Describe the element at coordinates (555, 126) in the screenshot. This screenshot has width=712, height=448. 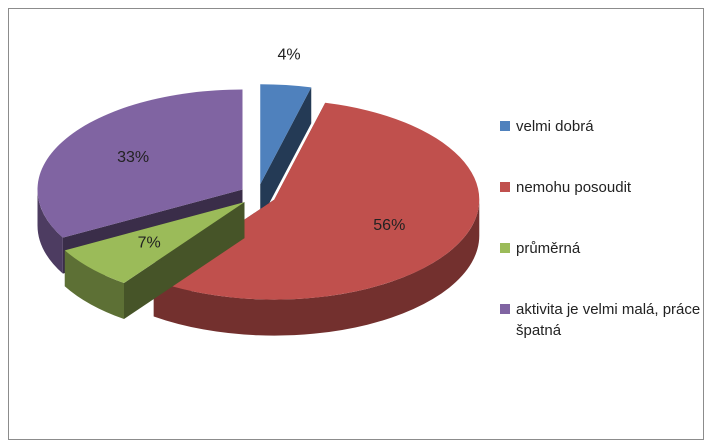
I see `legend-label: velmi dobrá` at that location.